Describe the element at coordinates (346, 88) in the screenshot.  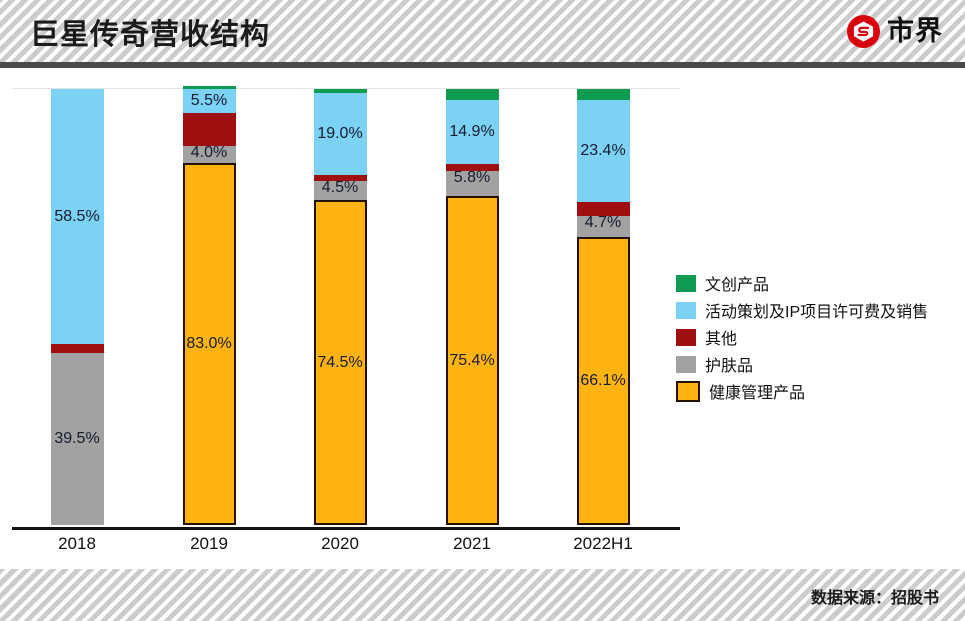
I see `gridline-top` at that location.